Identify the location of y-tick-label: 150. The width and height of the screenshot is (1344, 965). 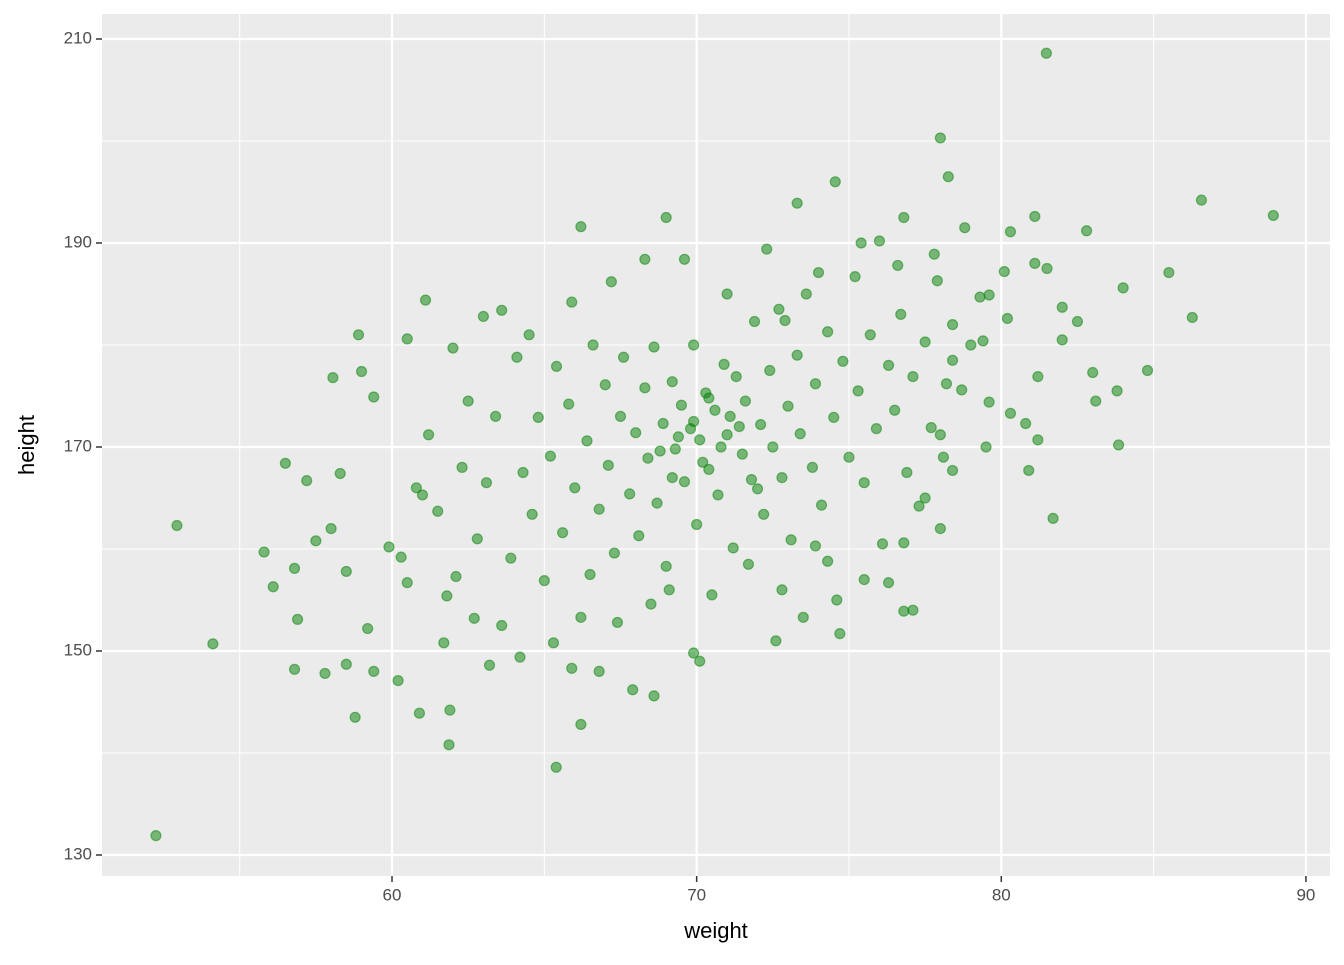
(78, 649).